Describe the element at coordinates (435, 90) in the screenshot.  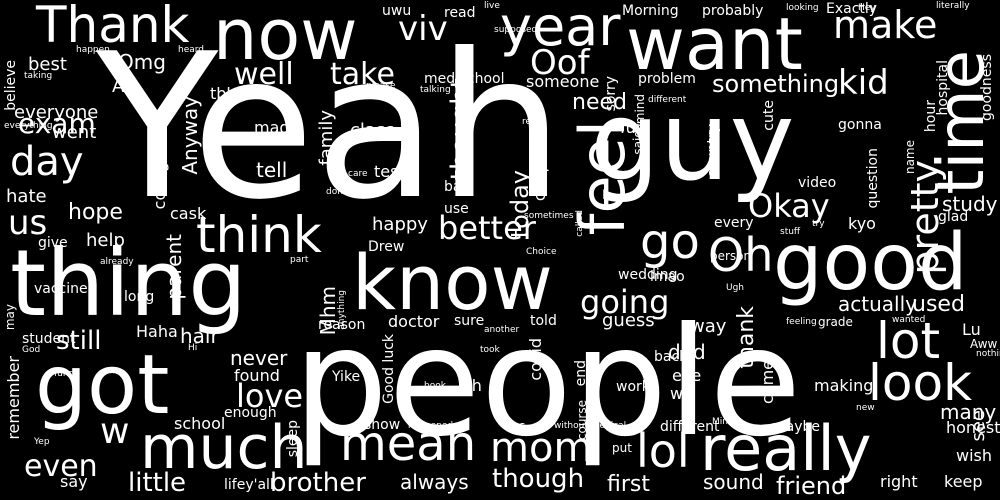
I see `word-rest: talking` at that location.